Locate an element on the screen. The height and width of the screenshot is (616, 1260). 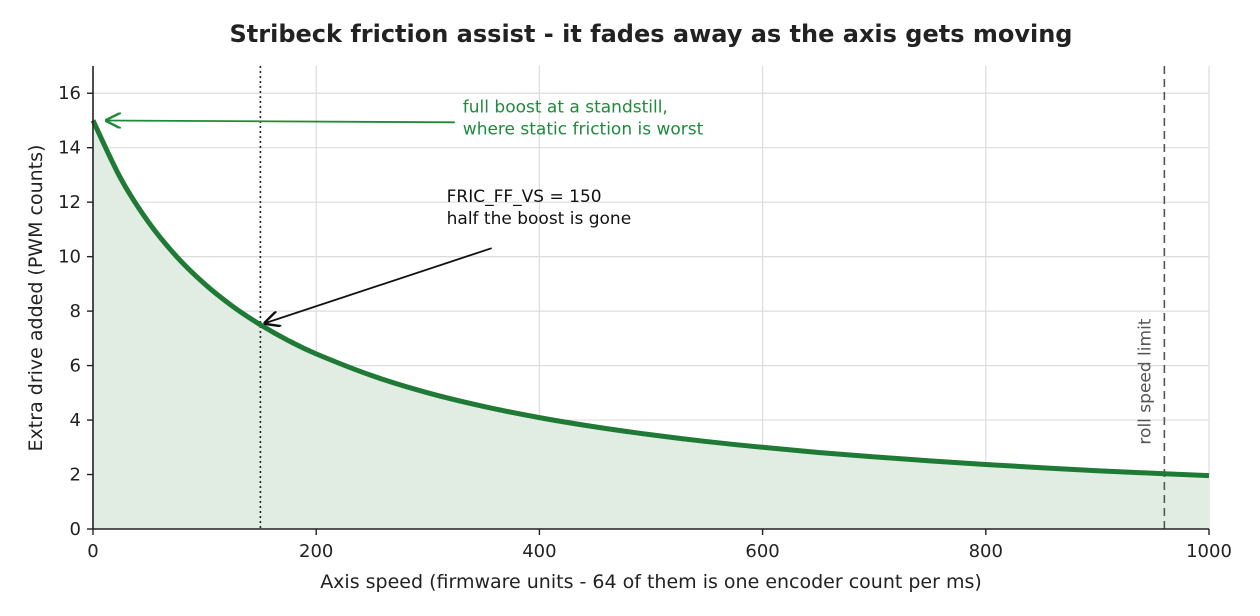
y-tick-label-8: 16 is located at coordinates (69, 93).